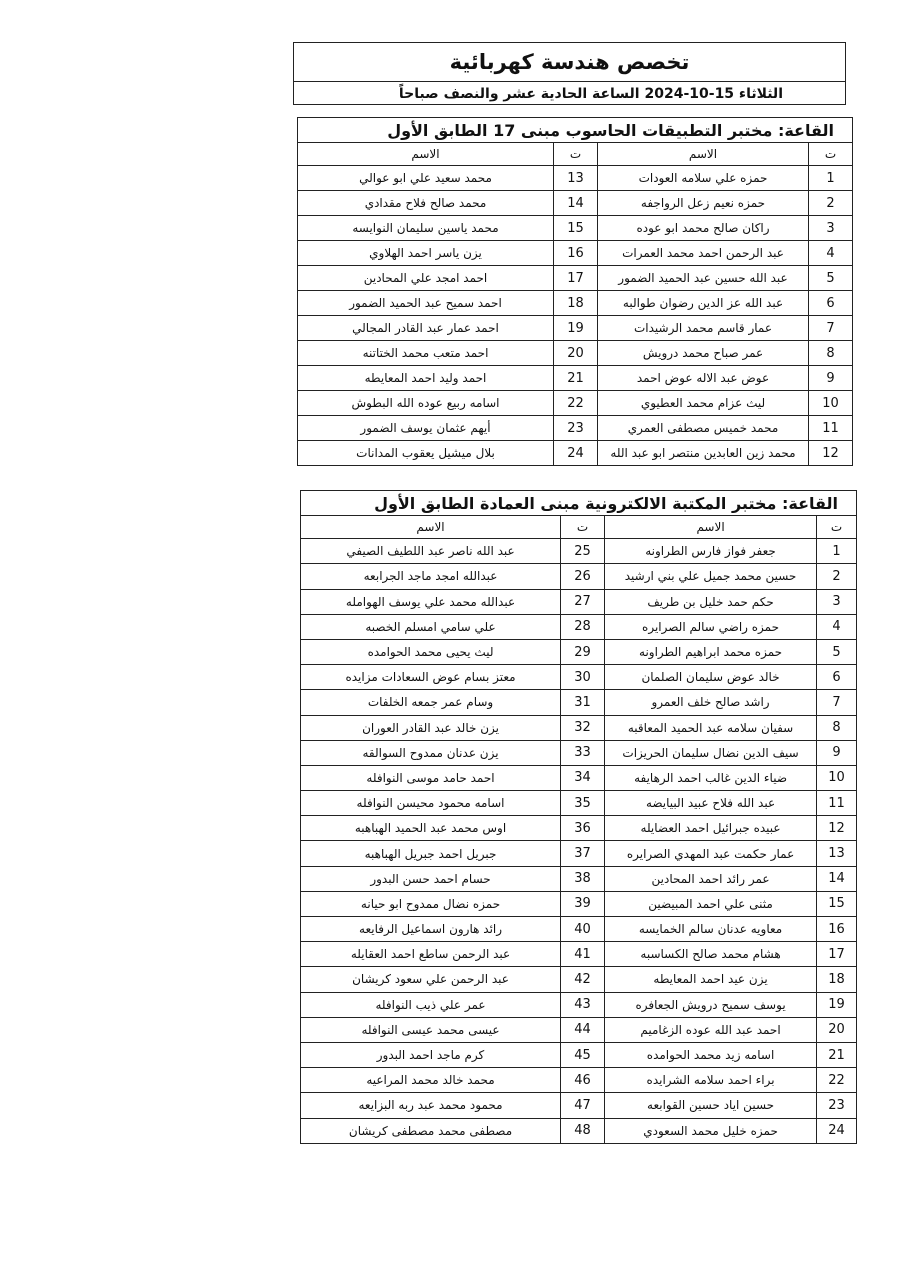 This screenshot has width=908, height=1280. Describe the element at coordinates (583, 601) in the screenshot. I see `serial-number: 27` at that location.